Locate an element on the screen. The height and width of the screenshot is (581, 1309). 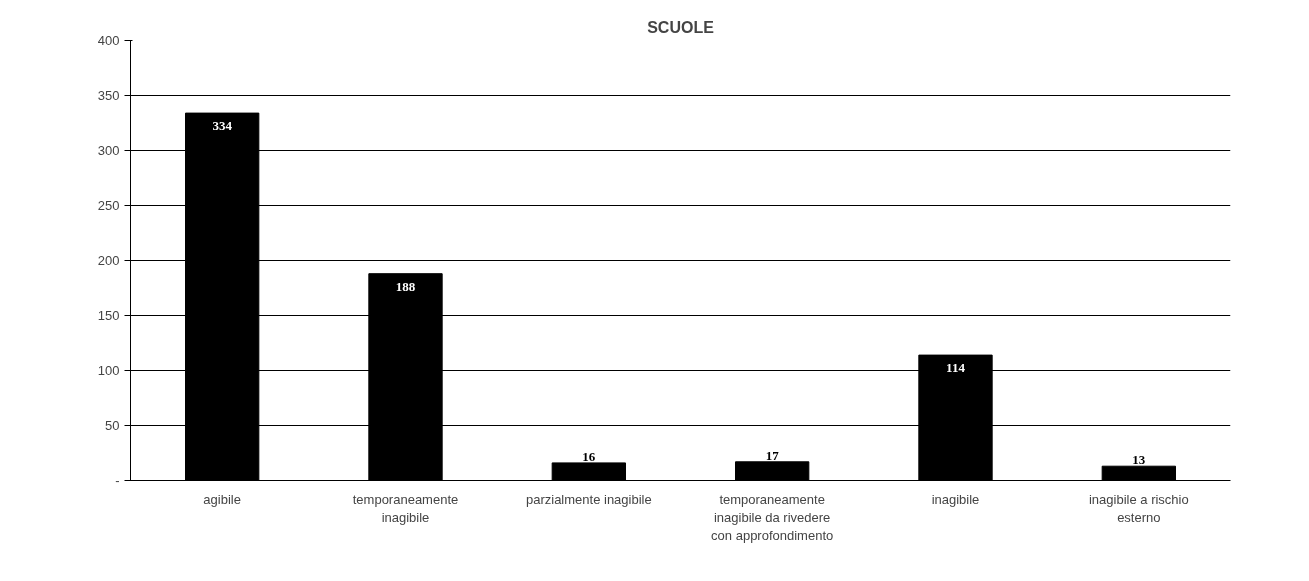
chart-title: SCUOLE is located at coordinates (681, 27).